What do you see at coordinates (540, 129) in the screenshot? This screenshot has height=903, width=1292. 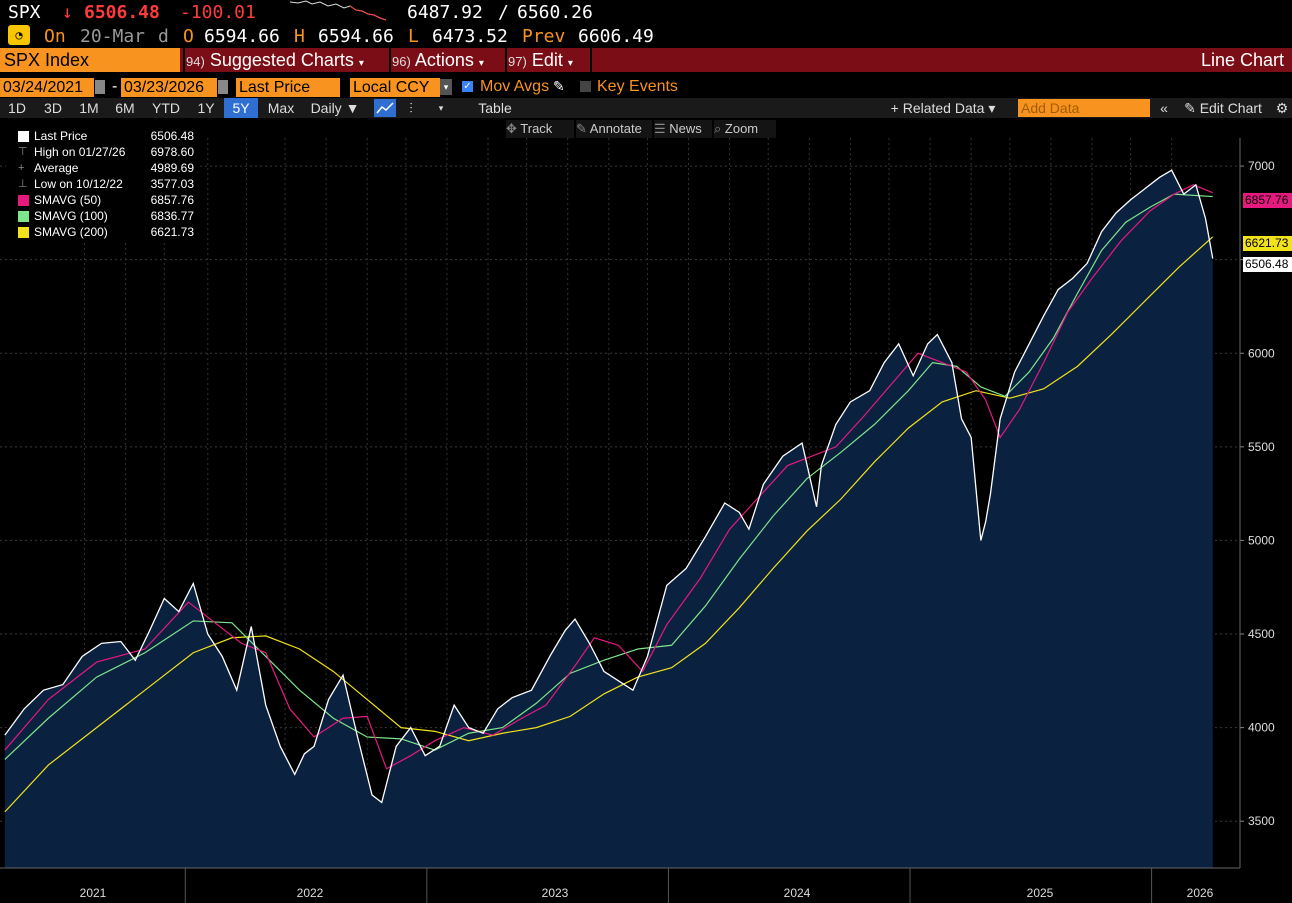 I see `track-tool: ✥ Track` at bounding box center [540, 129].